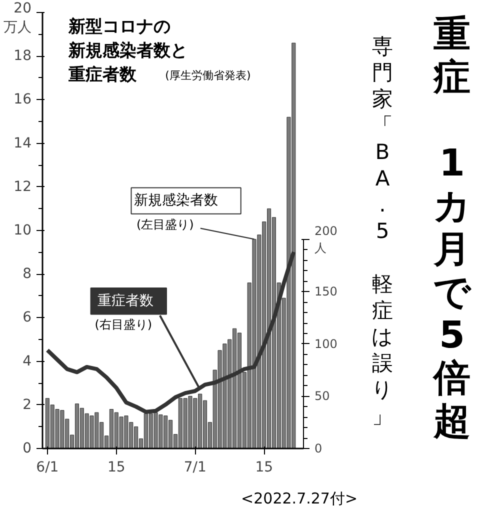 This screenshot has width=498, height=528. Describe the element at coordinates (27, 361) in the screenshot. I see `y-tick-label: 4` at that location.